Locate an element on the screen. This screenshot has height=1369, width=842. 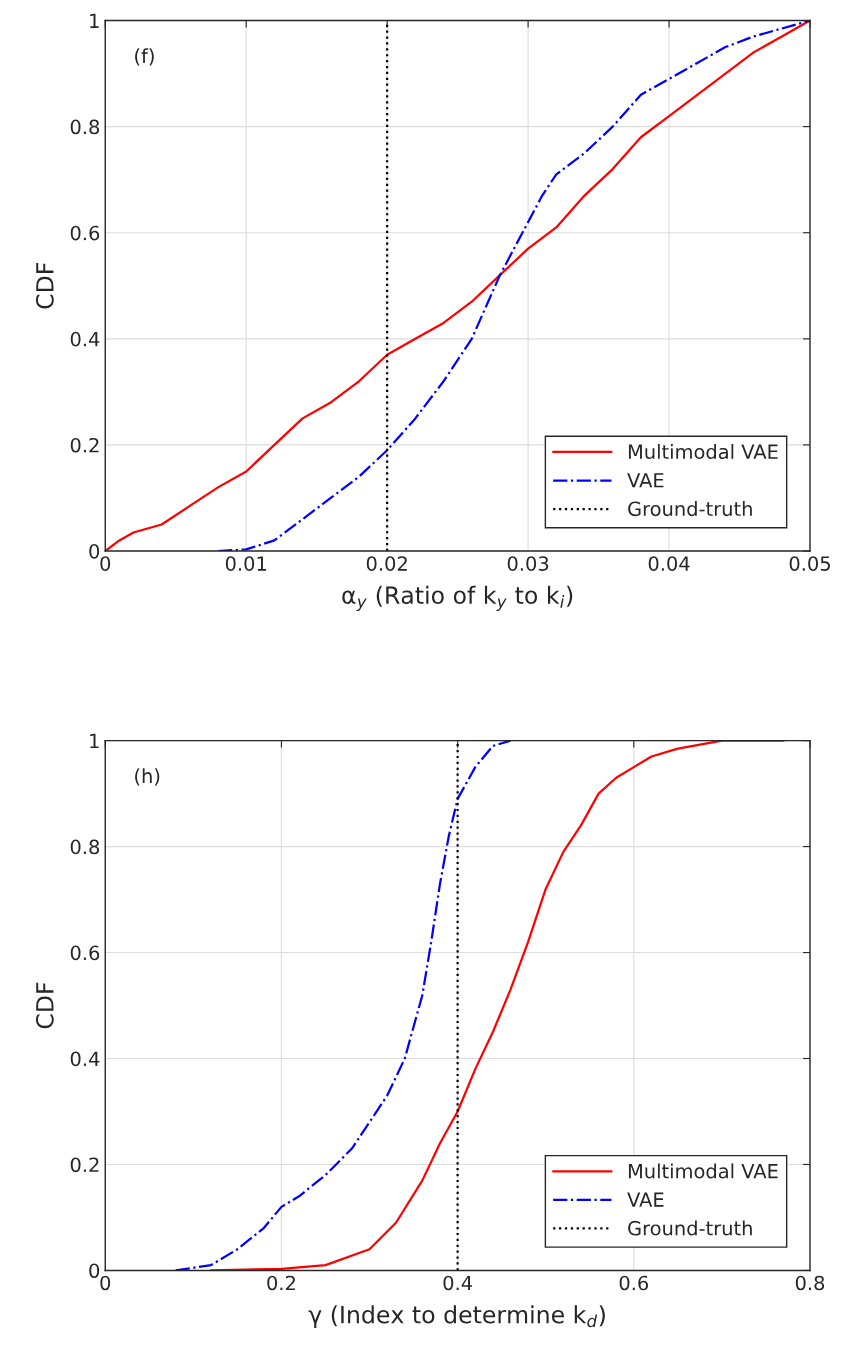
x-tick-label: 0.03 is located at coordinates (528, 563).